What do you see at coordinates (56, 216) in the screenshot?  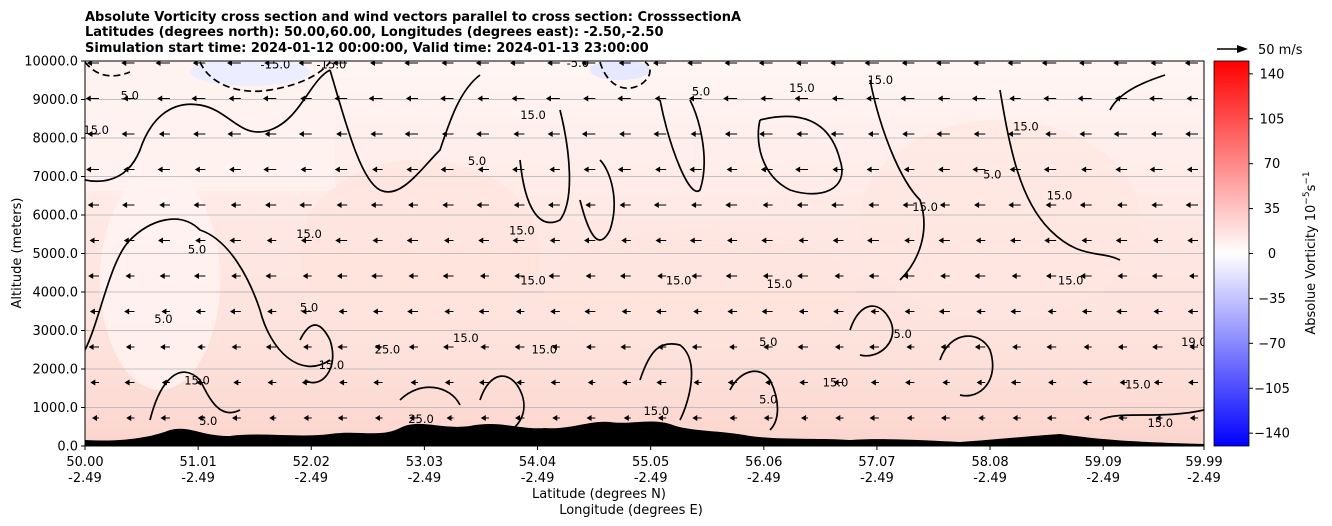 I see `y-tick-label: 6000.0` at bounding box center [56, 216].